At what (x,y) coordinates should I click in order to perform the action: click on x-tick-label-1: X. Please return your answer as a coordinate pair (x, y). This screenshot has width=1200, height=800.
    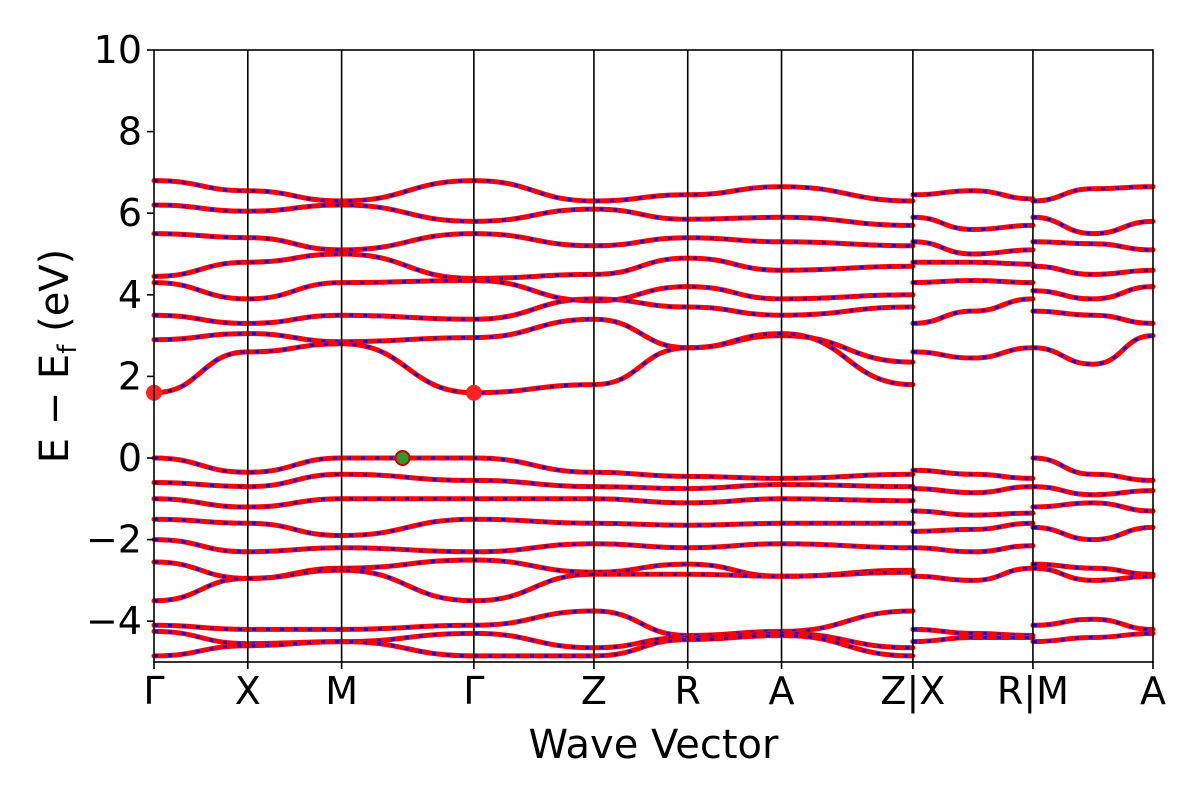
    Looking at the image, I should click on (248, 691).